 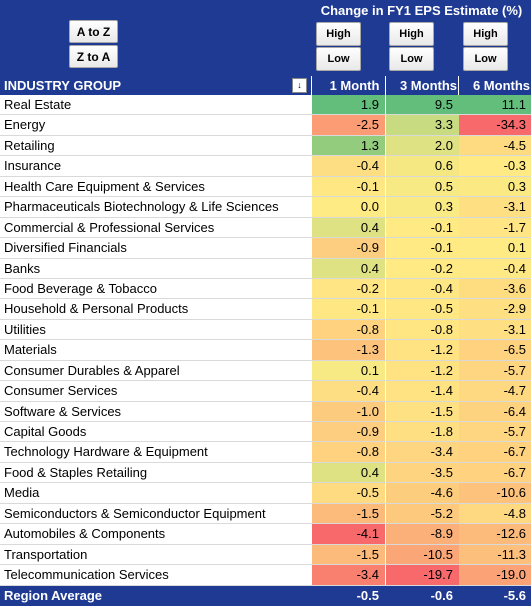 I want to click on industry-group-name: Software & Services, so click(x=63, y=411).